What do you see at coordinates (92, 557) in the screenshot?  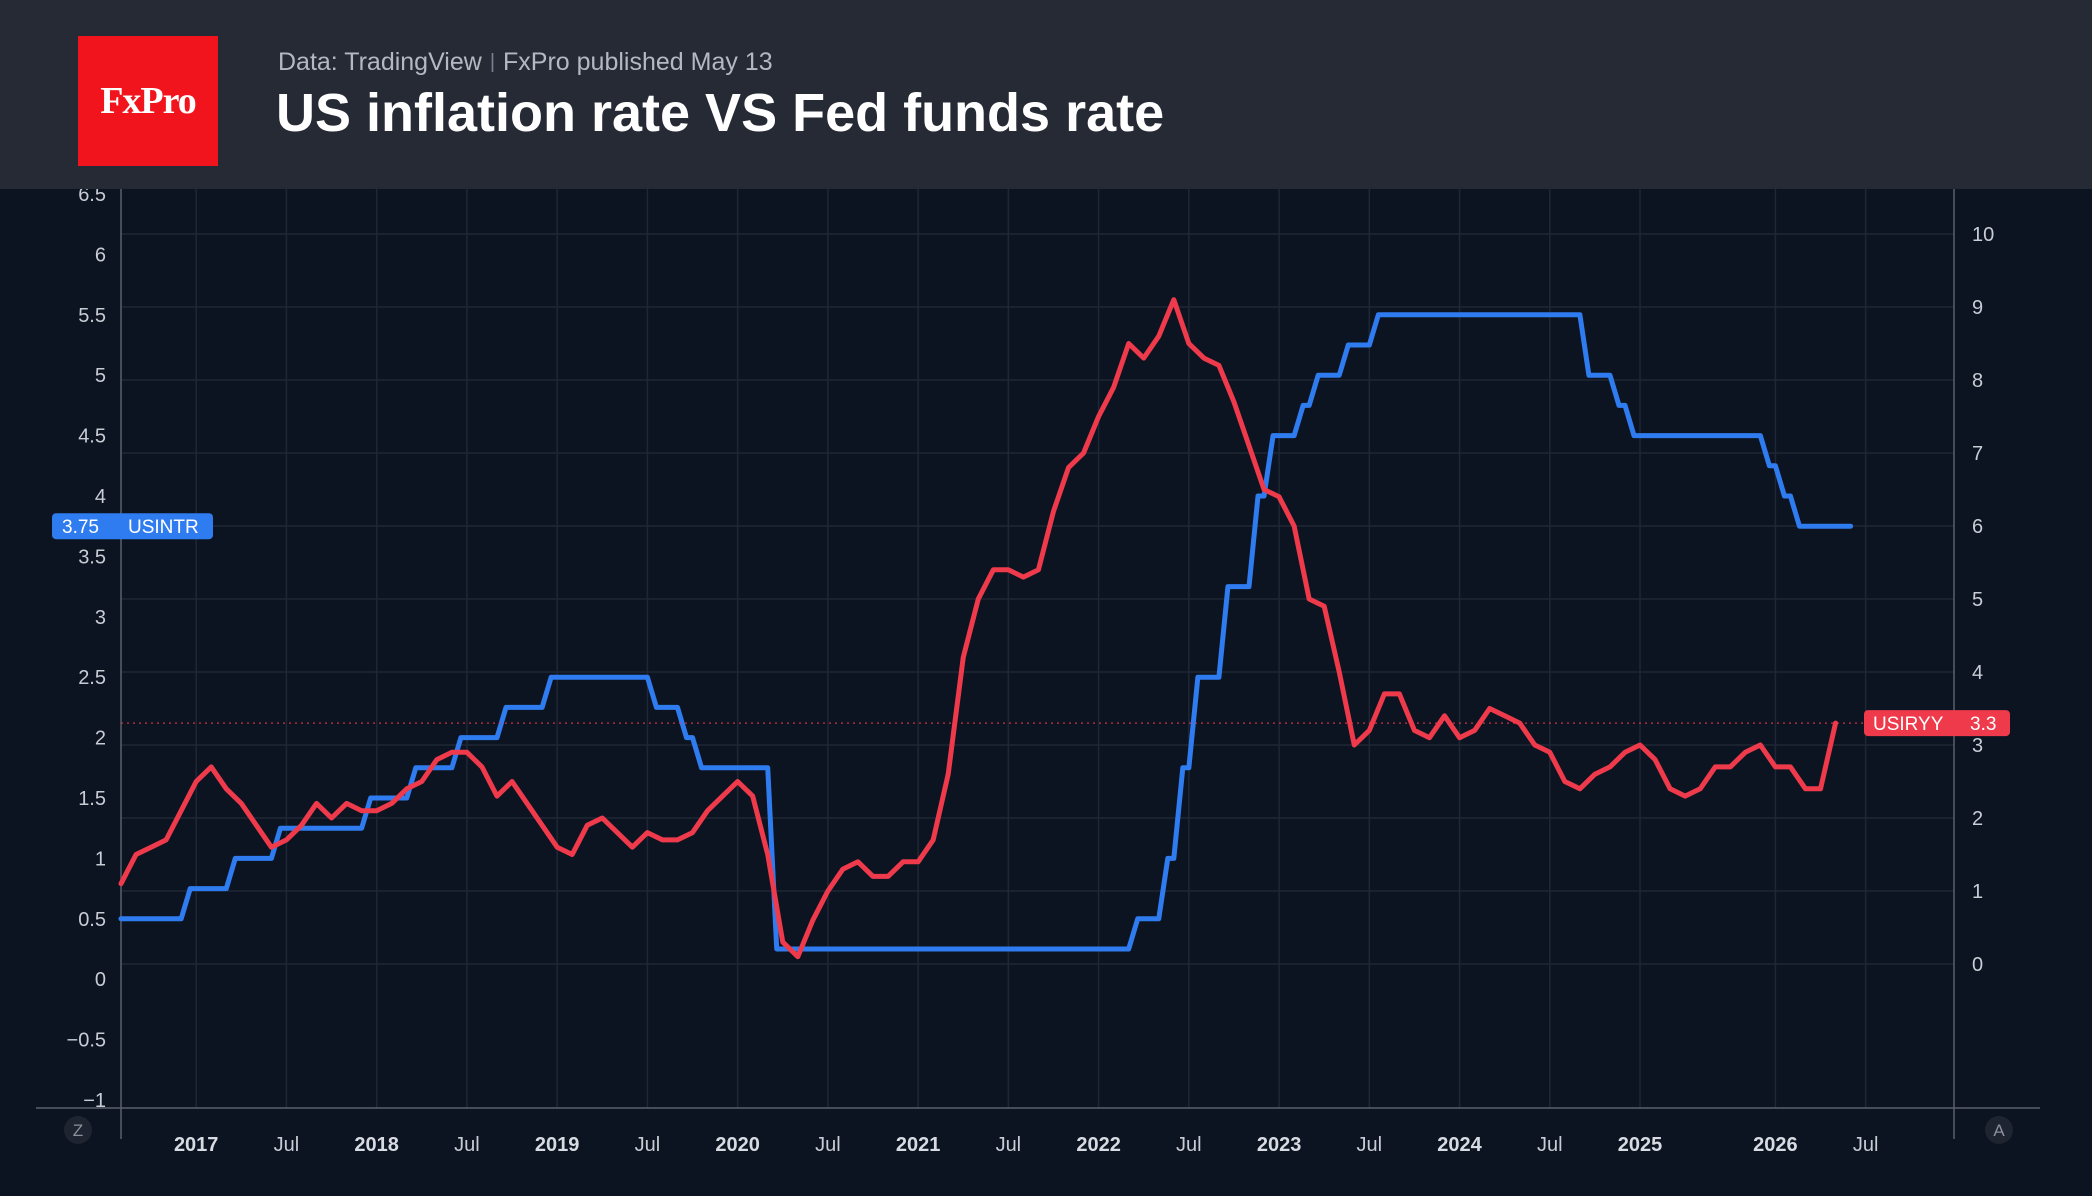 I see `left-axis-tick-label: 3.5` at bounding box center [92, 557].